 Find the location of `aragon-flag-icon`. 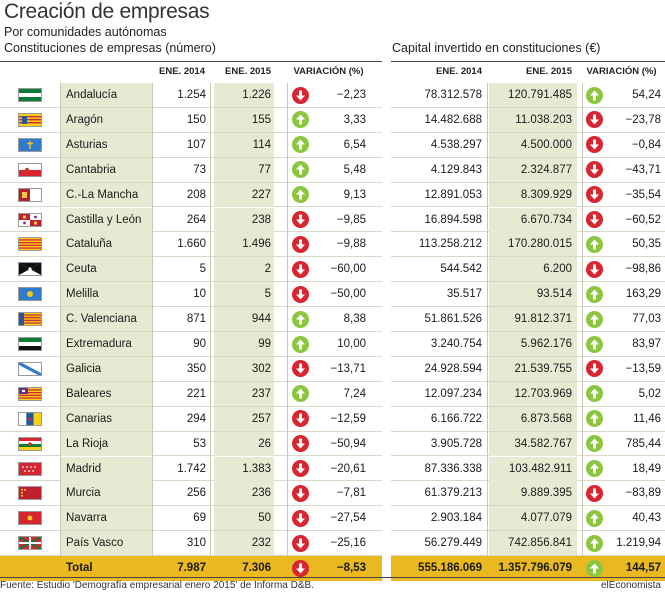

aragon-flag-icon is located at coordinates (30, 119).